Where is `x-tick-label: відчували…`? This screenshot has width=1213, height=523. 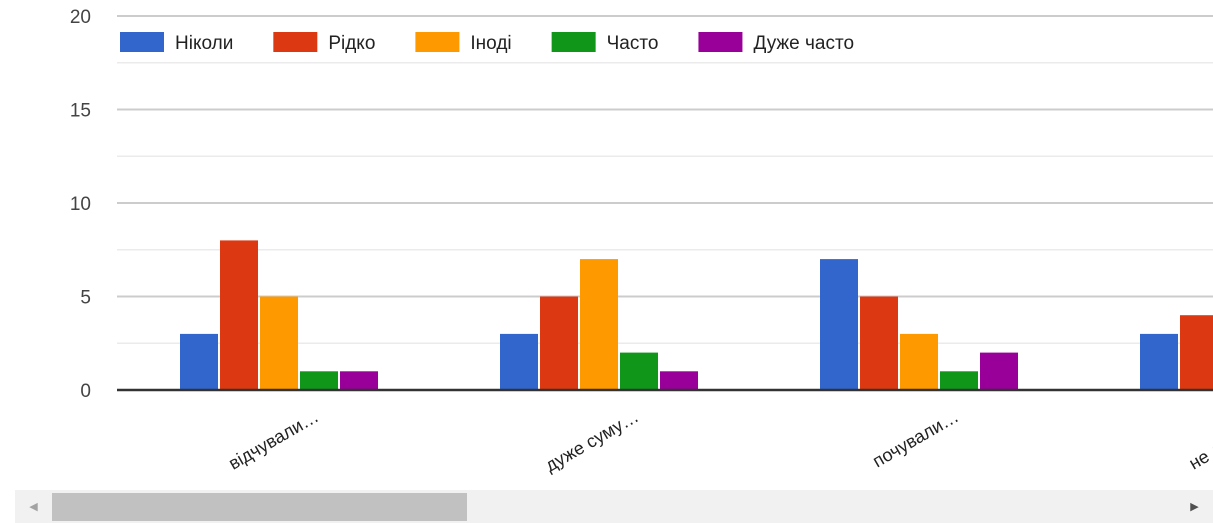 x-tick-label: відчували… is located at coordinates (273, 440).